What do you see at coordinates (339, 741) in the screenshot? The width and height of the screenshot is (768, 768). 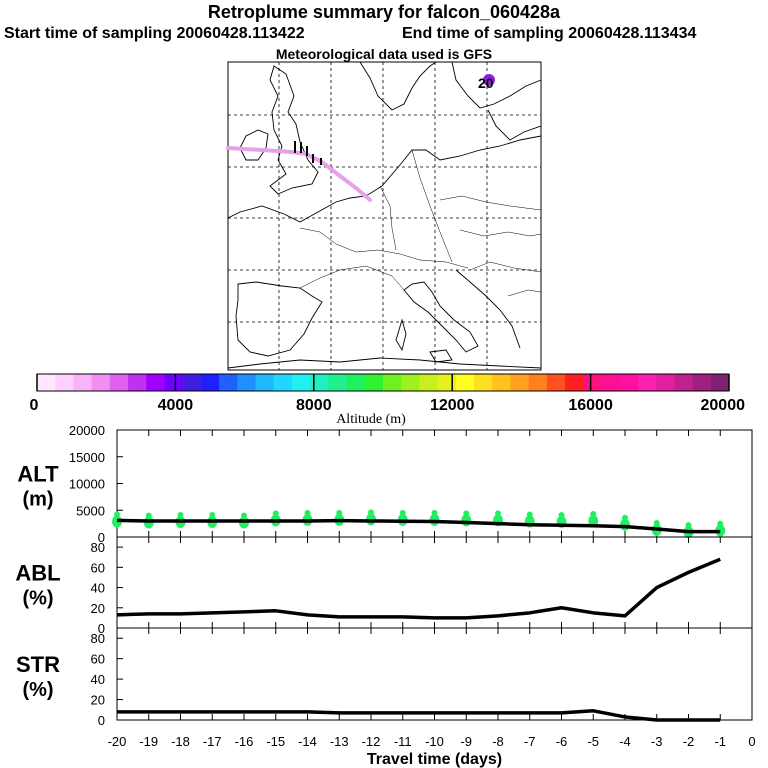 I see `x-tick-label: -13` at bounding box center [339, 741].